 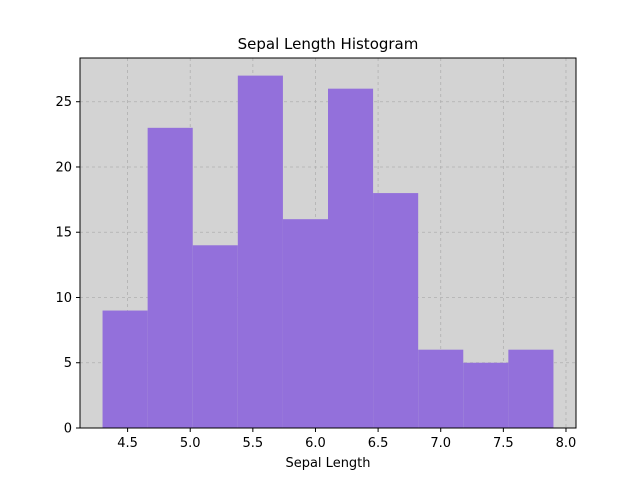 I want to click on y-tick-label: 20, so click(x=63, y=167).